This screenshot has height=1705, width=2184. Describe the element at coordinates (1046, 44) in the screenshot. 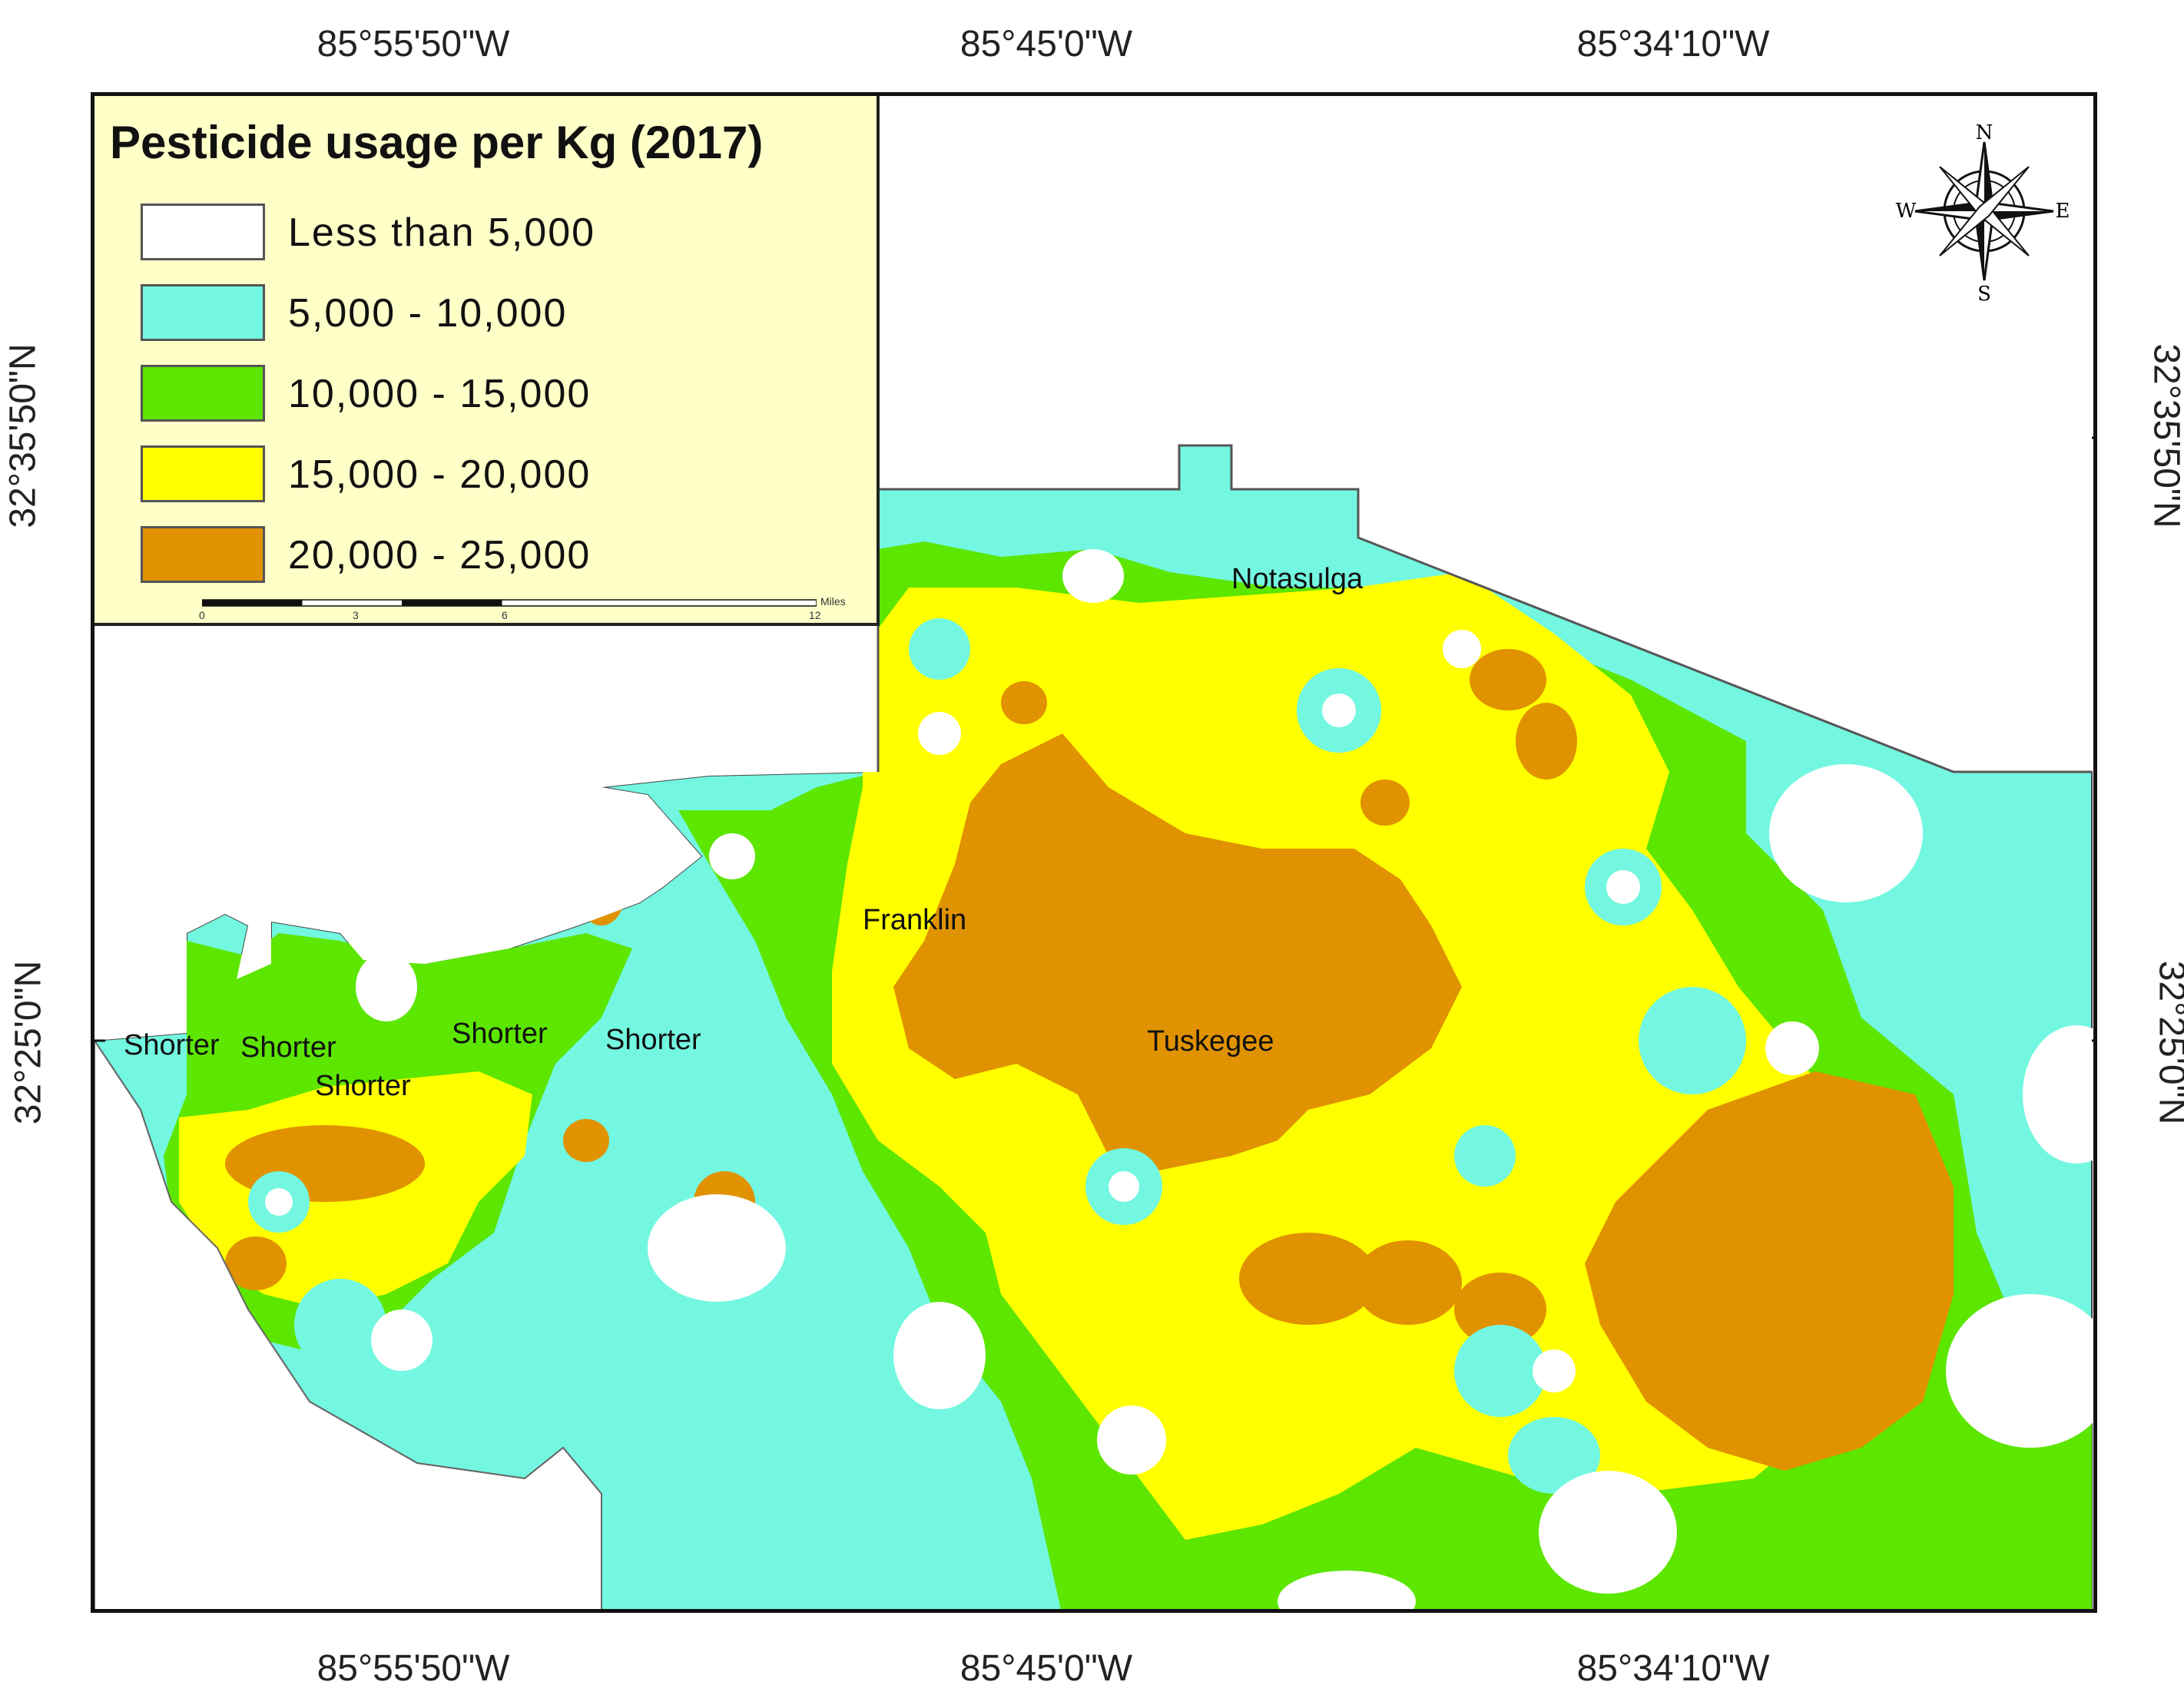

I see `longitude-label-top-2: 85°45'0"W` at that location.